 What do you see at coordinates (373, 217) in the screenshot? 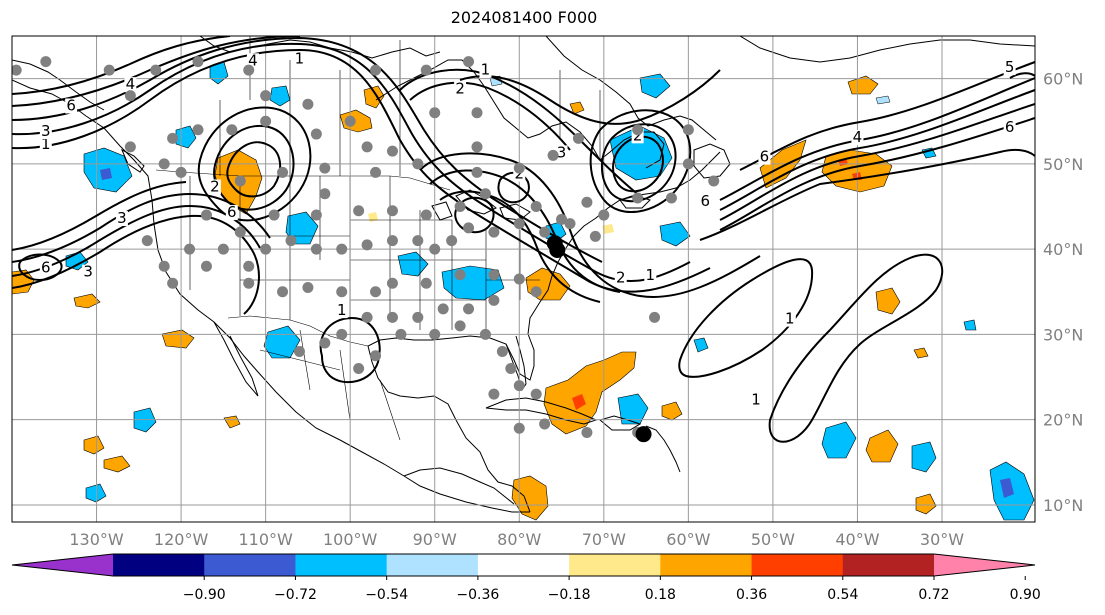
I see `fill-light-yellow` at bounding box center [373, 217].